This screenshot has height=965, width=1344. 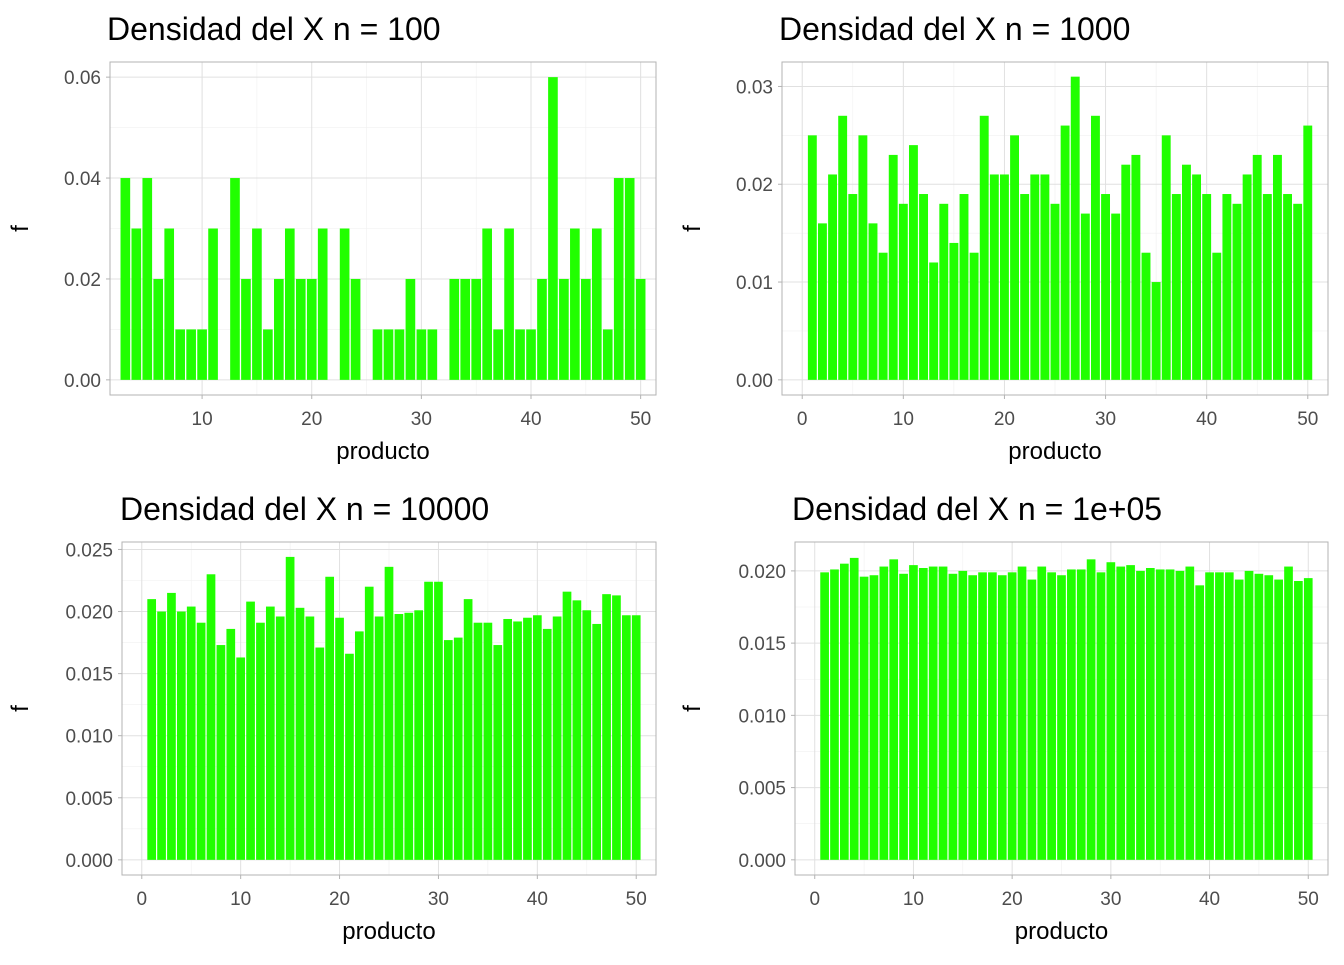 What do you see at coordinates (754, 381) in the screenshot?
I see `y-tick-label: 0.00` at bounding box center [754, 381].